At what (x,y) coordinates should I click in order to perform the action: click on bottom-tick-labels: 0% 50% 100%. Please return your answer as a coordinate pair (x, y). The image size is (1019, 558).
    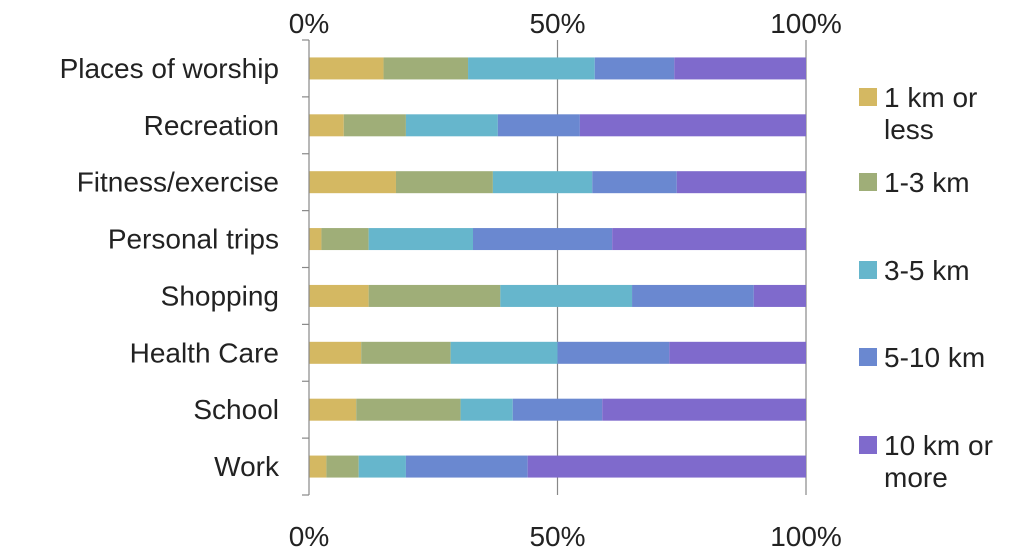
    Looking at the image, I should click on (565, 536).